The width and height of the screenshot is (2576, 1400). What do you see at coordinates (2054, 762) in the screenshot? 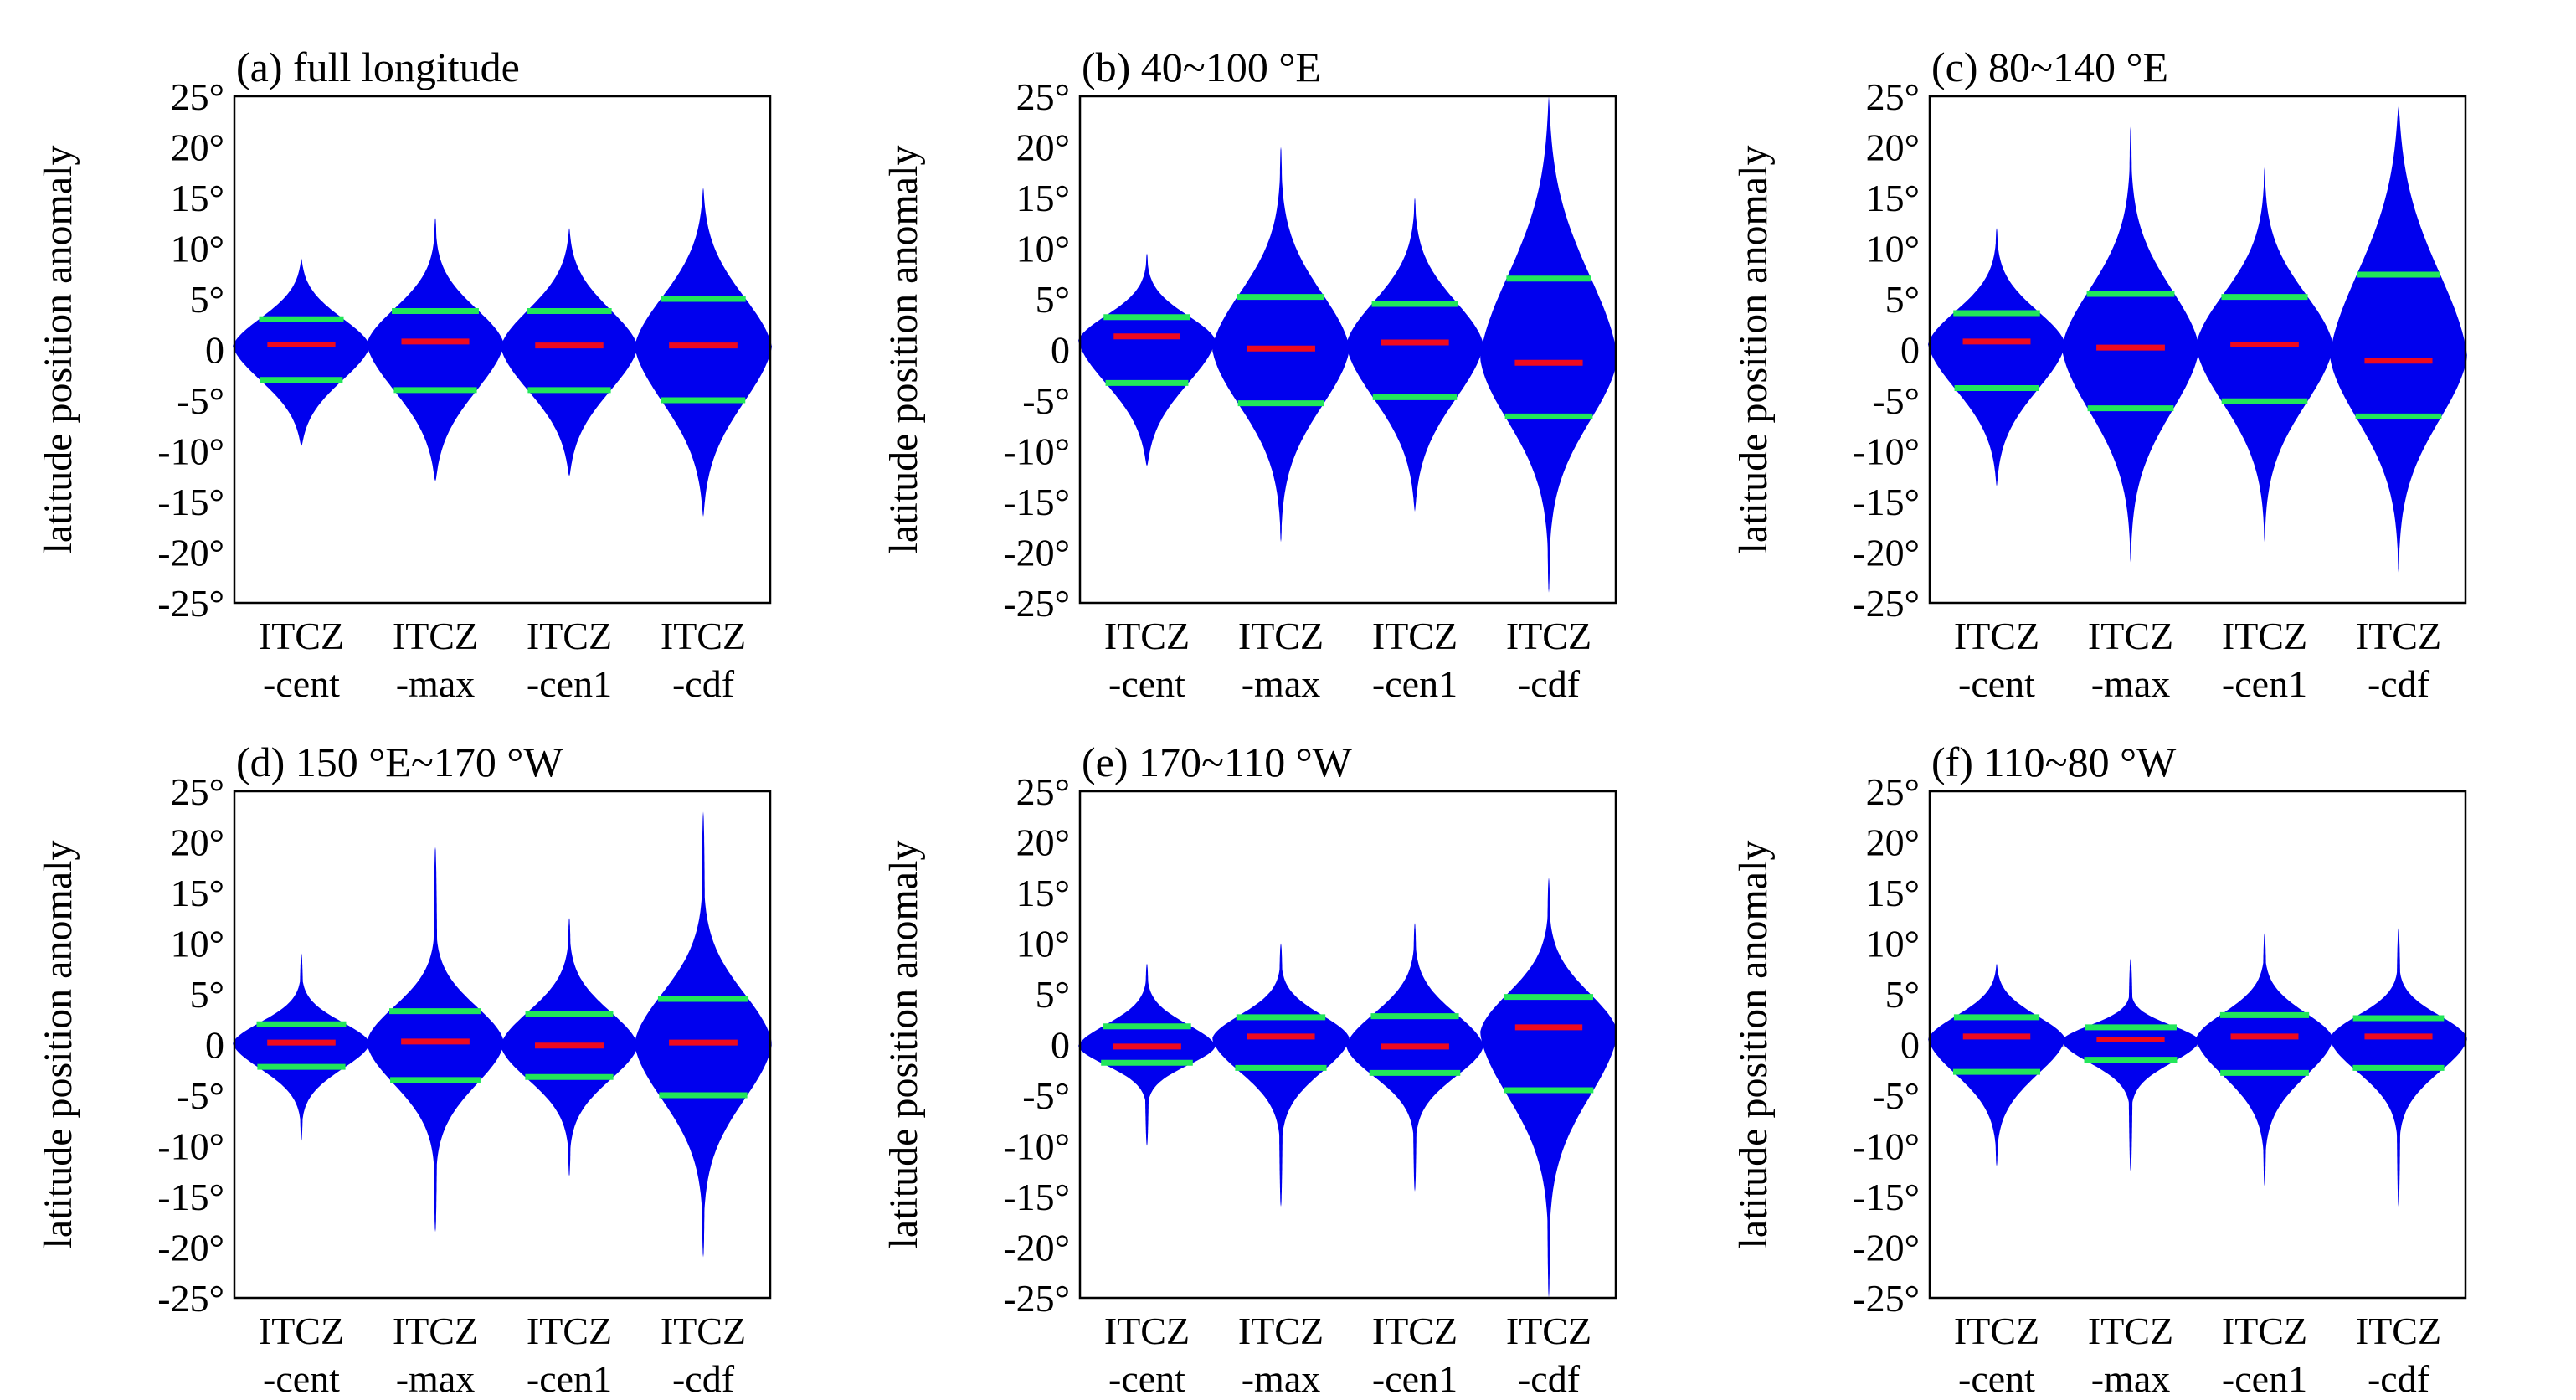
I see `panel-title: (f) 110~80 °W` at bounding box center [2054, 762].